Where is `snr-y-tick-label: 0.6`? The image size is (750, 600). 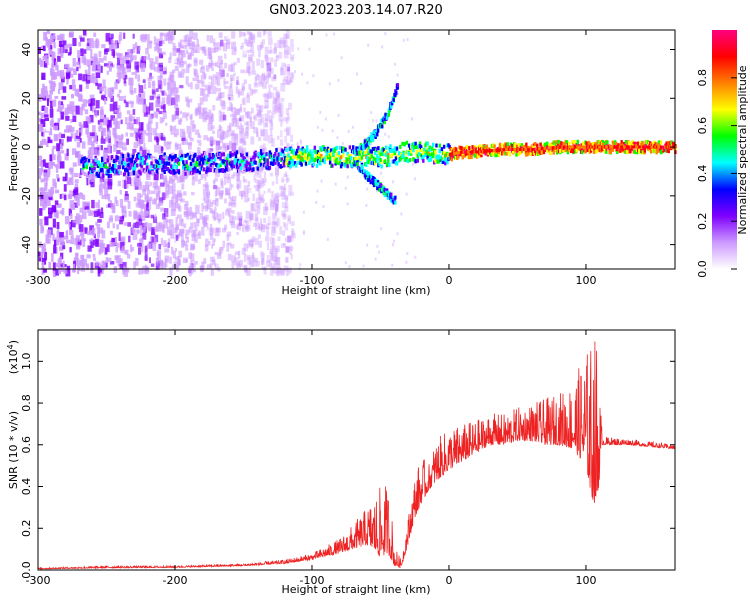 snr-y-tick-label: 0.6 is located at coordinates (26, 445).